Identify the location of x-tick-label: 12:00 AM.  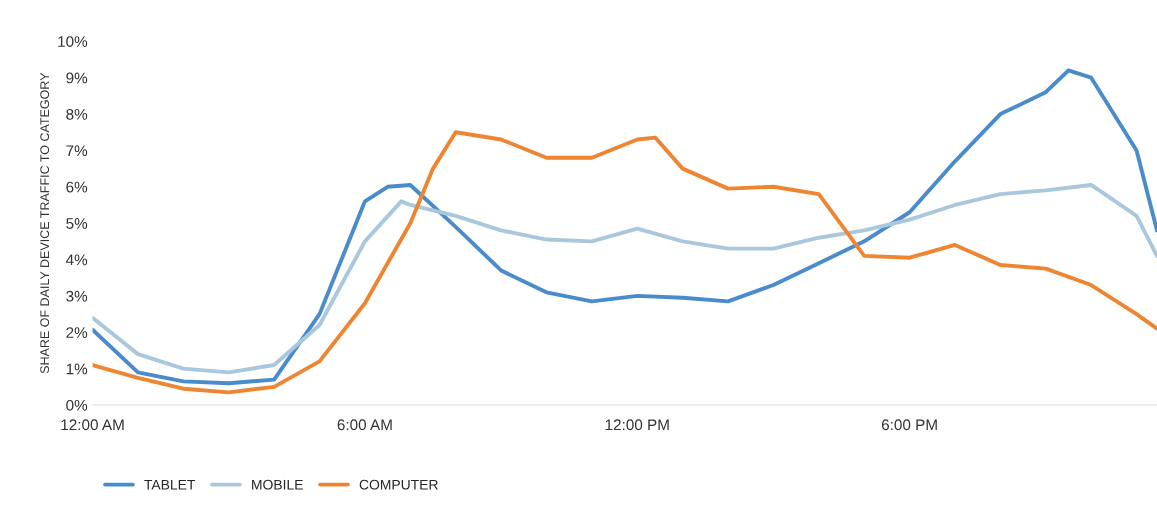
(92, 425).